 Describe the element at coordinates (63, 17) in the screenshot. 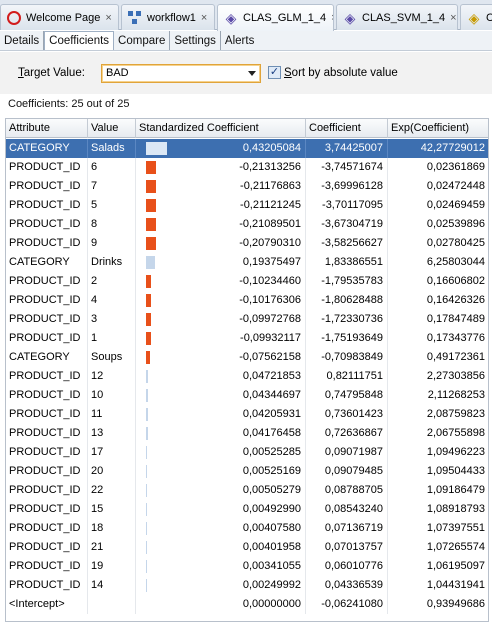

I see `editor-tab-label: Welcome Page` at that location.